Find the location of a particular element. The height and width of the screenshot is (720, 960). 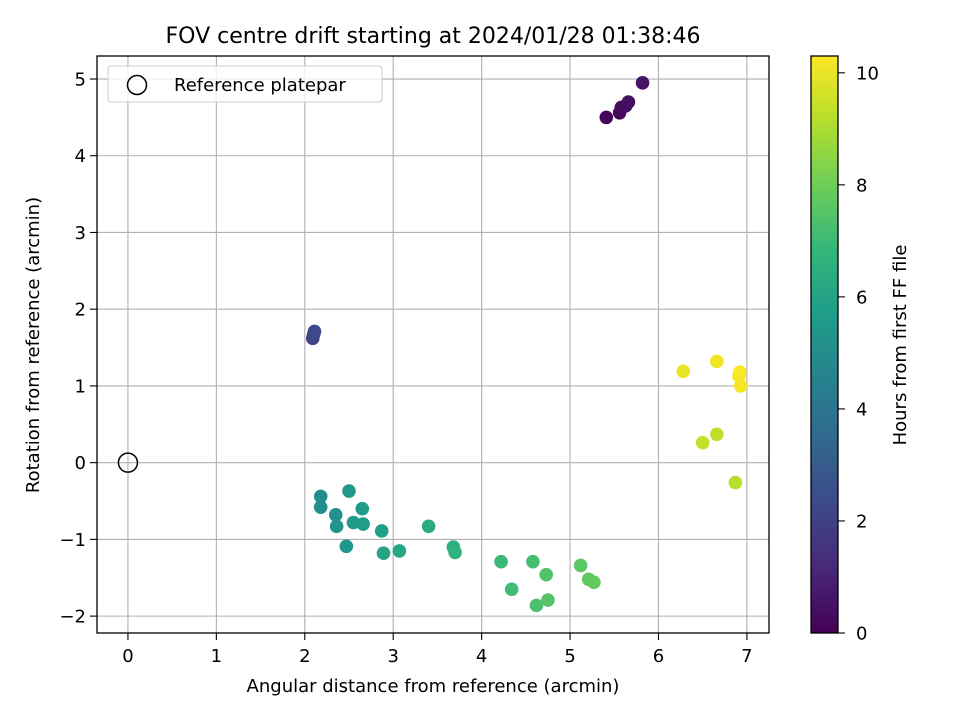

colorbar-tick-label: 8 is located at coordinates (861, 185).